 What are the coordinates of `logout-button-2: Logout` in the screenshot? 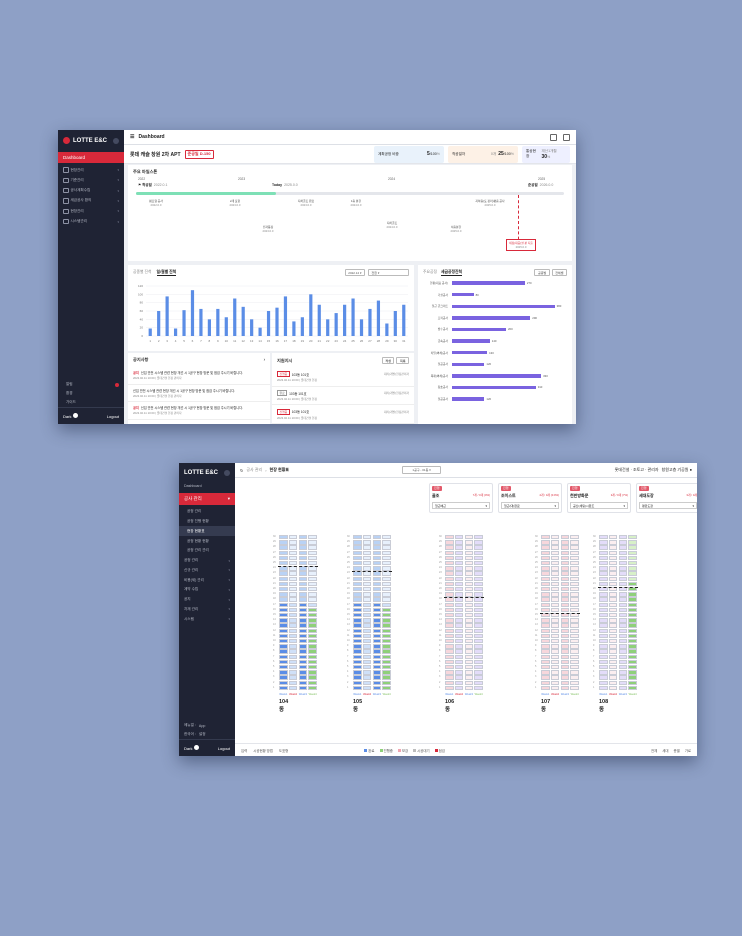 It's located at (223, 748).